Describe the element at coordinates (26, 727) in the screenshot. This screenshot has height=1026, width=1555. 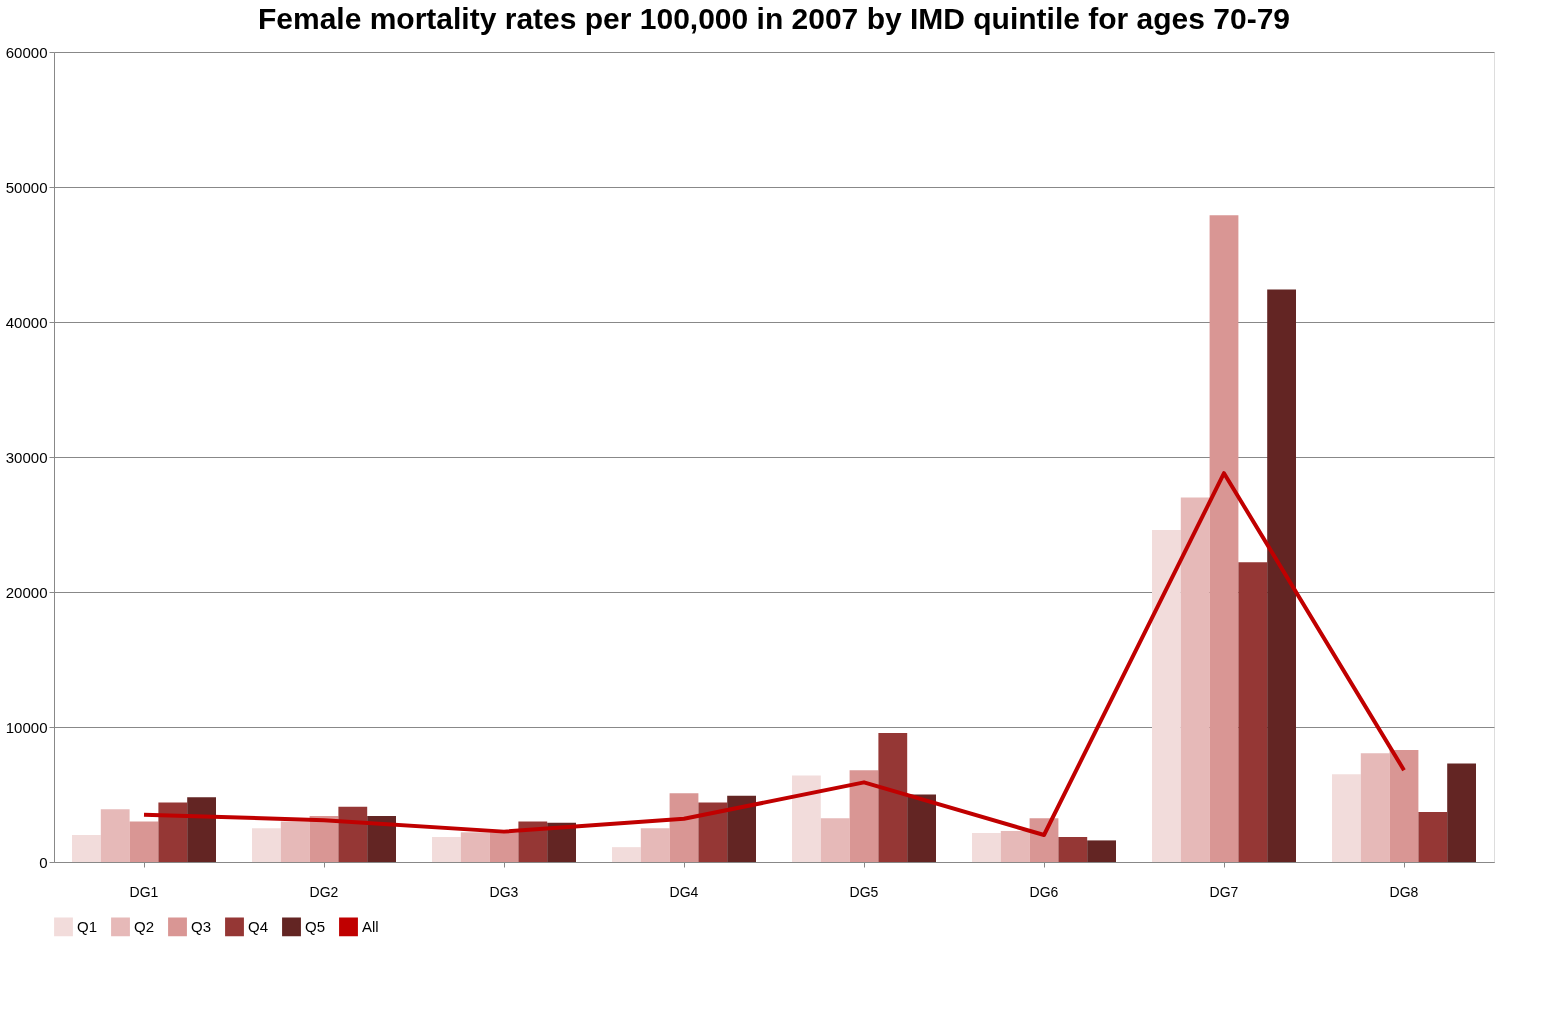
I see `y-tick-label: 10000` at that location.